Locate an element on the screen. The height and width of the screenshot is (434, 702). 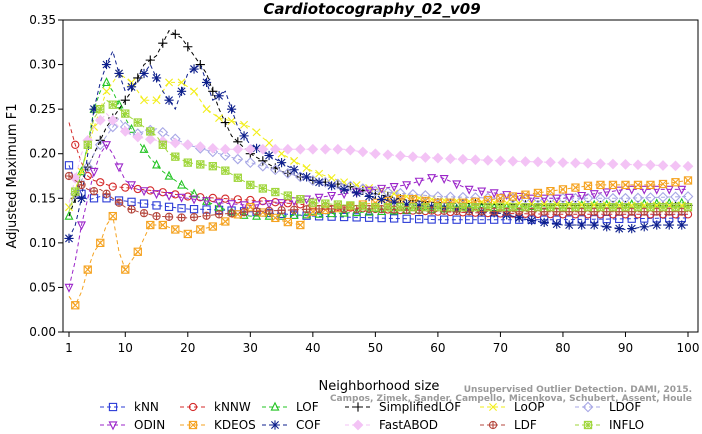
legend-label: LDF is located at coordinates (525, 425).